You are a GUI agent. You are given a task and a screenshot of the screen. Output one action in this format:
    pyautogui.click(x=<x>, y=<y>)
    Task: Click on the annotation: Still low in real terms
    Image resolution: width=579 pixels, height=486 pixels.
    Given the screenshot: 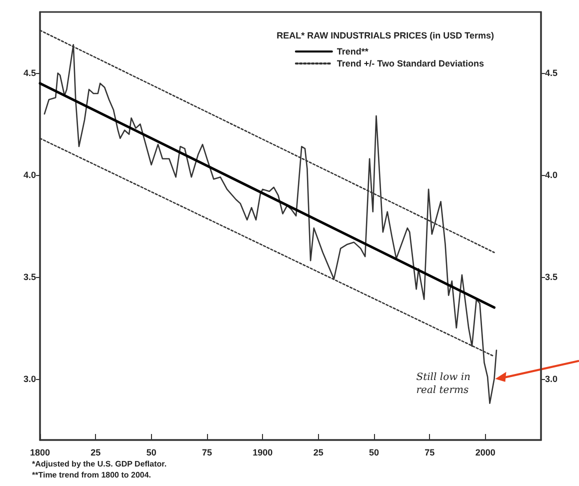 What is the action you would take?
    pyautogui.click(x=443, y=384)
    